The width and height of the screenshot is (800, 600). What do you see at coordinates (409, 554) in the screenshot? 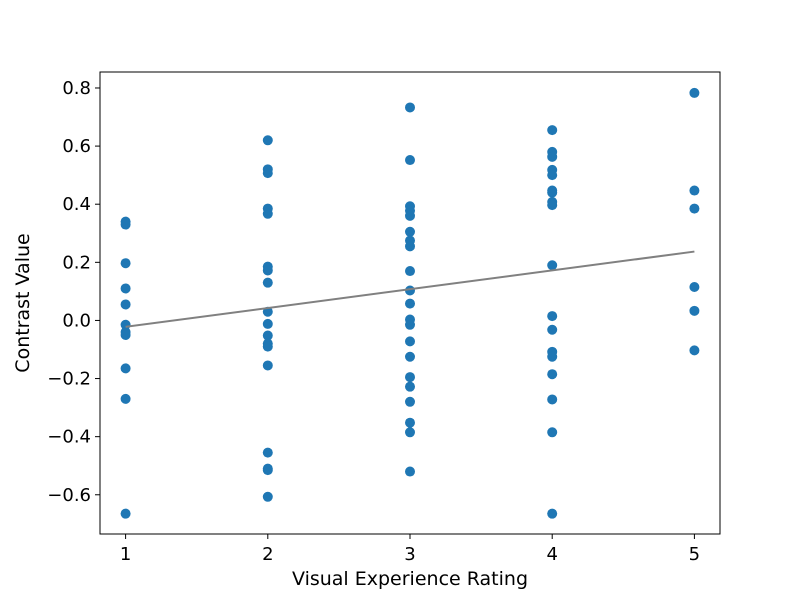
I see `x-tick-label: 3` at bounding box center [409, 554].